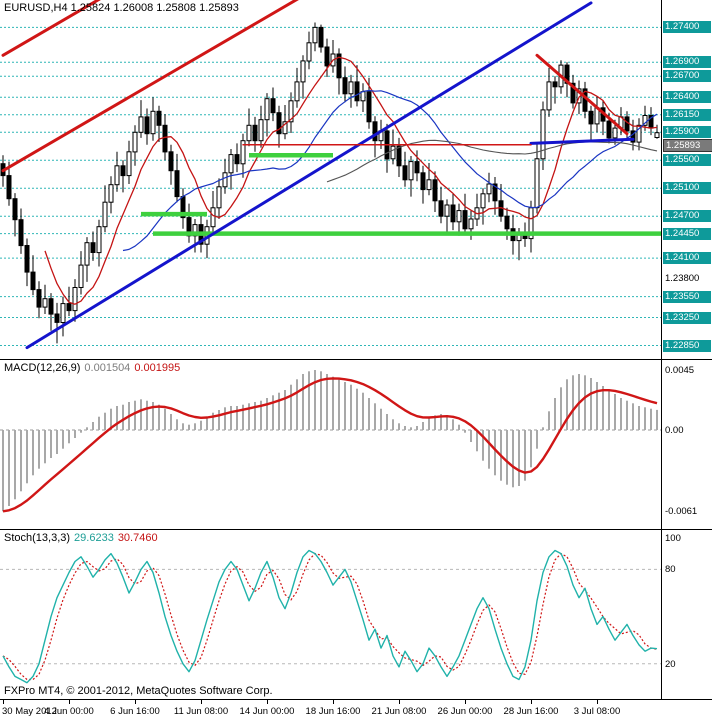  What do you see at coordinates (681, 512) in the screenshot?
I see `macd-scale-min: -0.0061` at bounding box center [681, 512].